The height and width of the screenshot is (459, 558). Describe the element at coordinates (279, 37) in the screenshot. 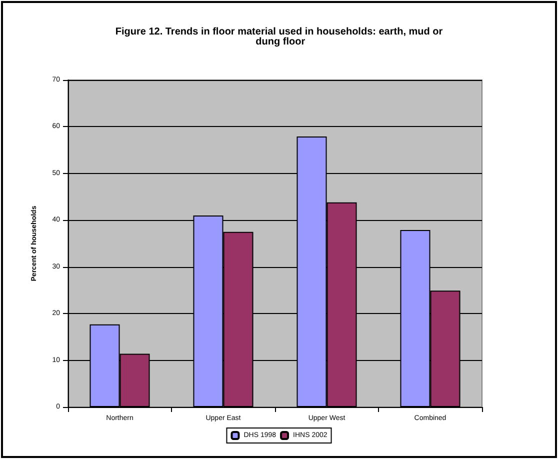

I see `chart-title: Figure 12. Trends in floor material used in households: earth, mud or dung floor` at that location.